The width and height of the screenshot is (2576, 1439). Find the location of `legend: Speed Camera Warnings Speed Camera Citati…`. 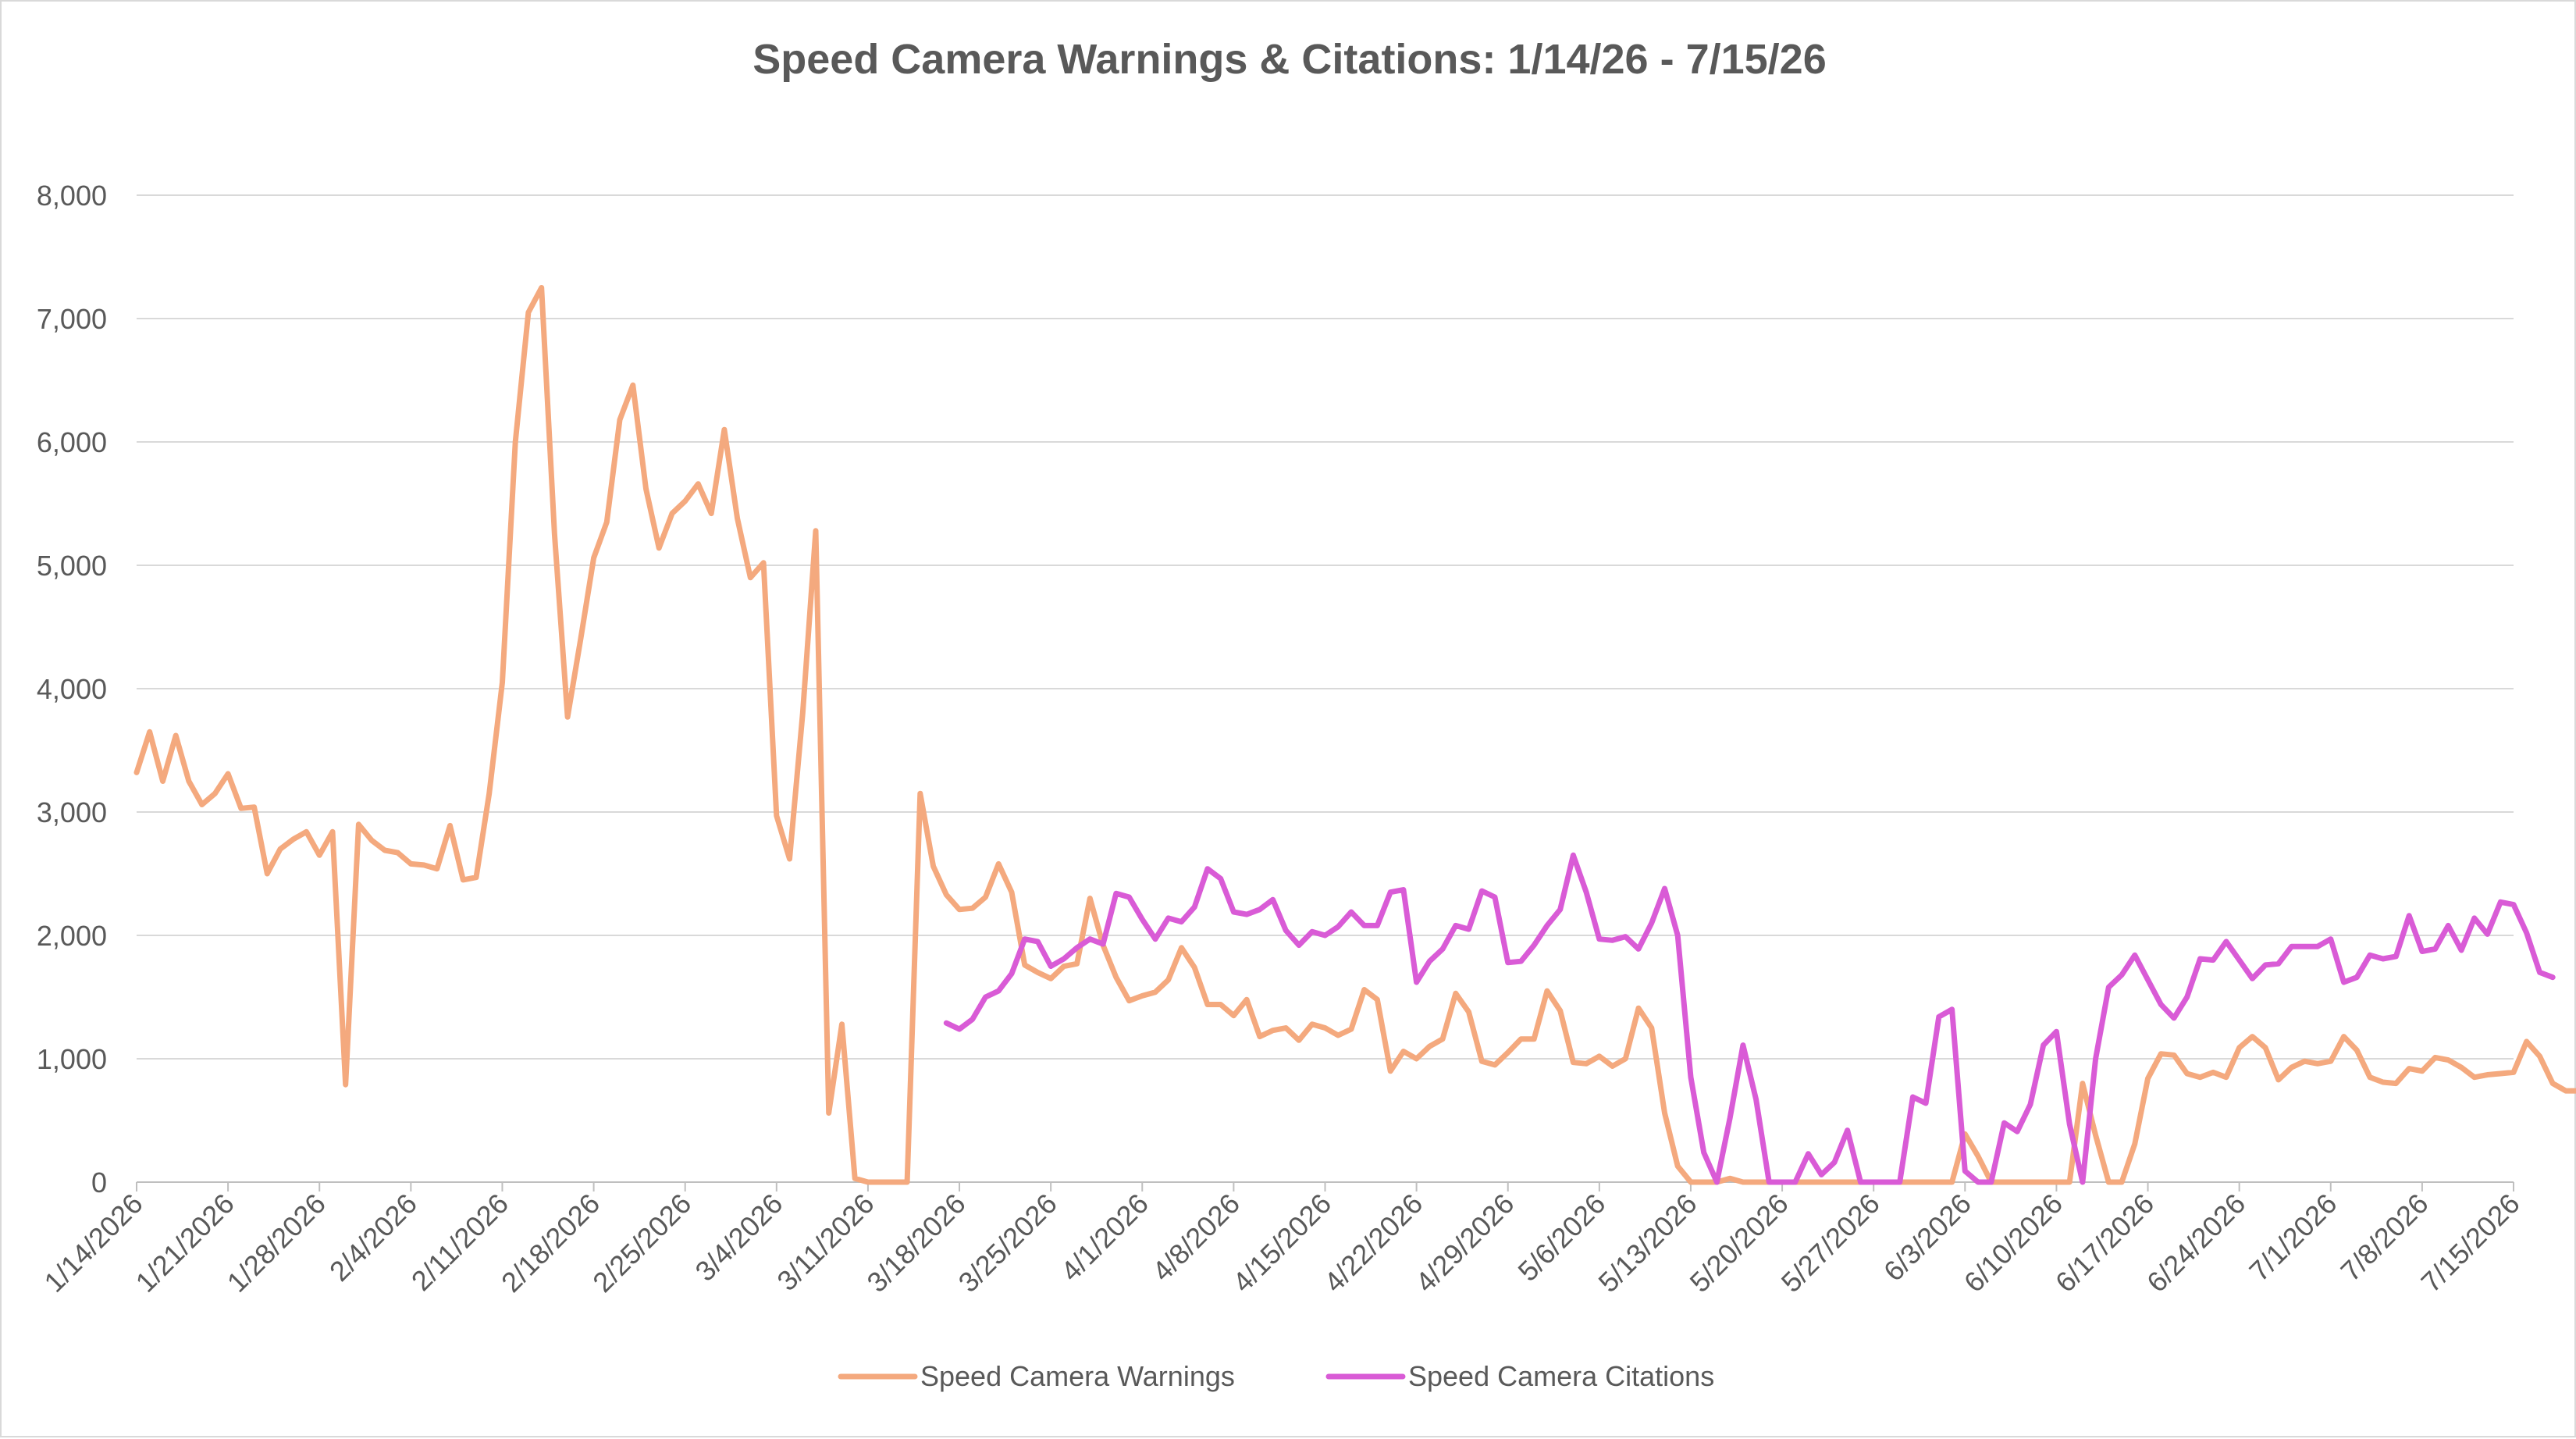

legend: Speed Camera Warnings Speed Camera Citati… is located at coordinates (1276, 1376).